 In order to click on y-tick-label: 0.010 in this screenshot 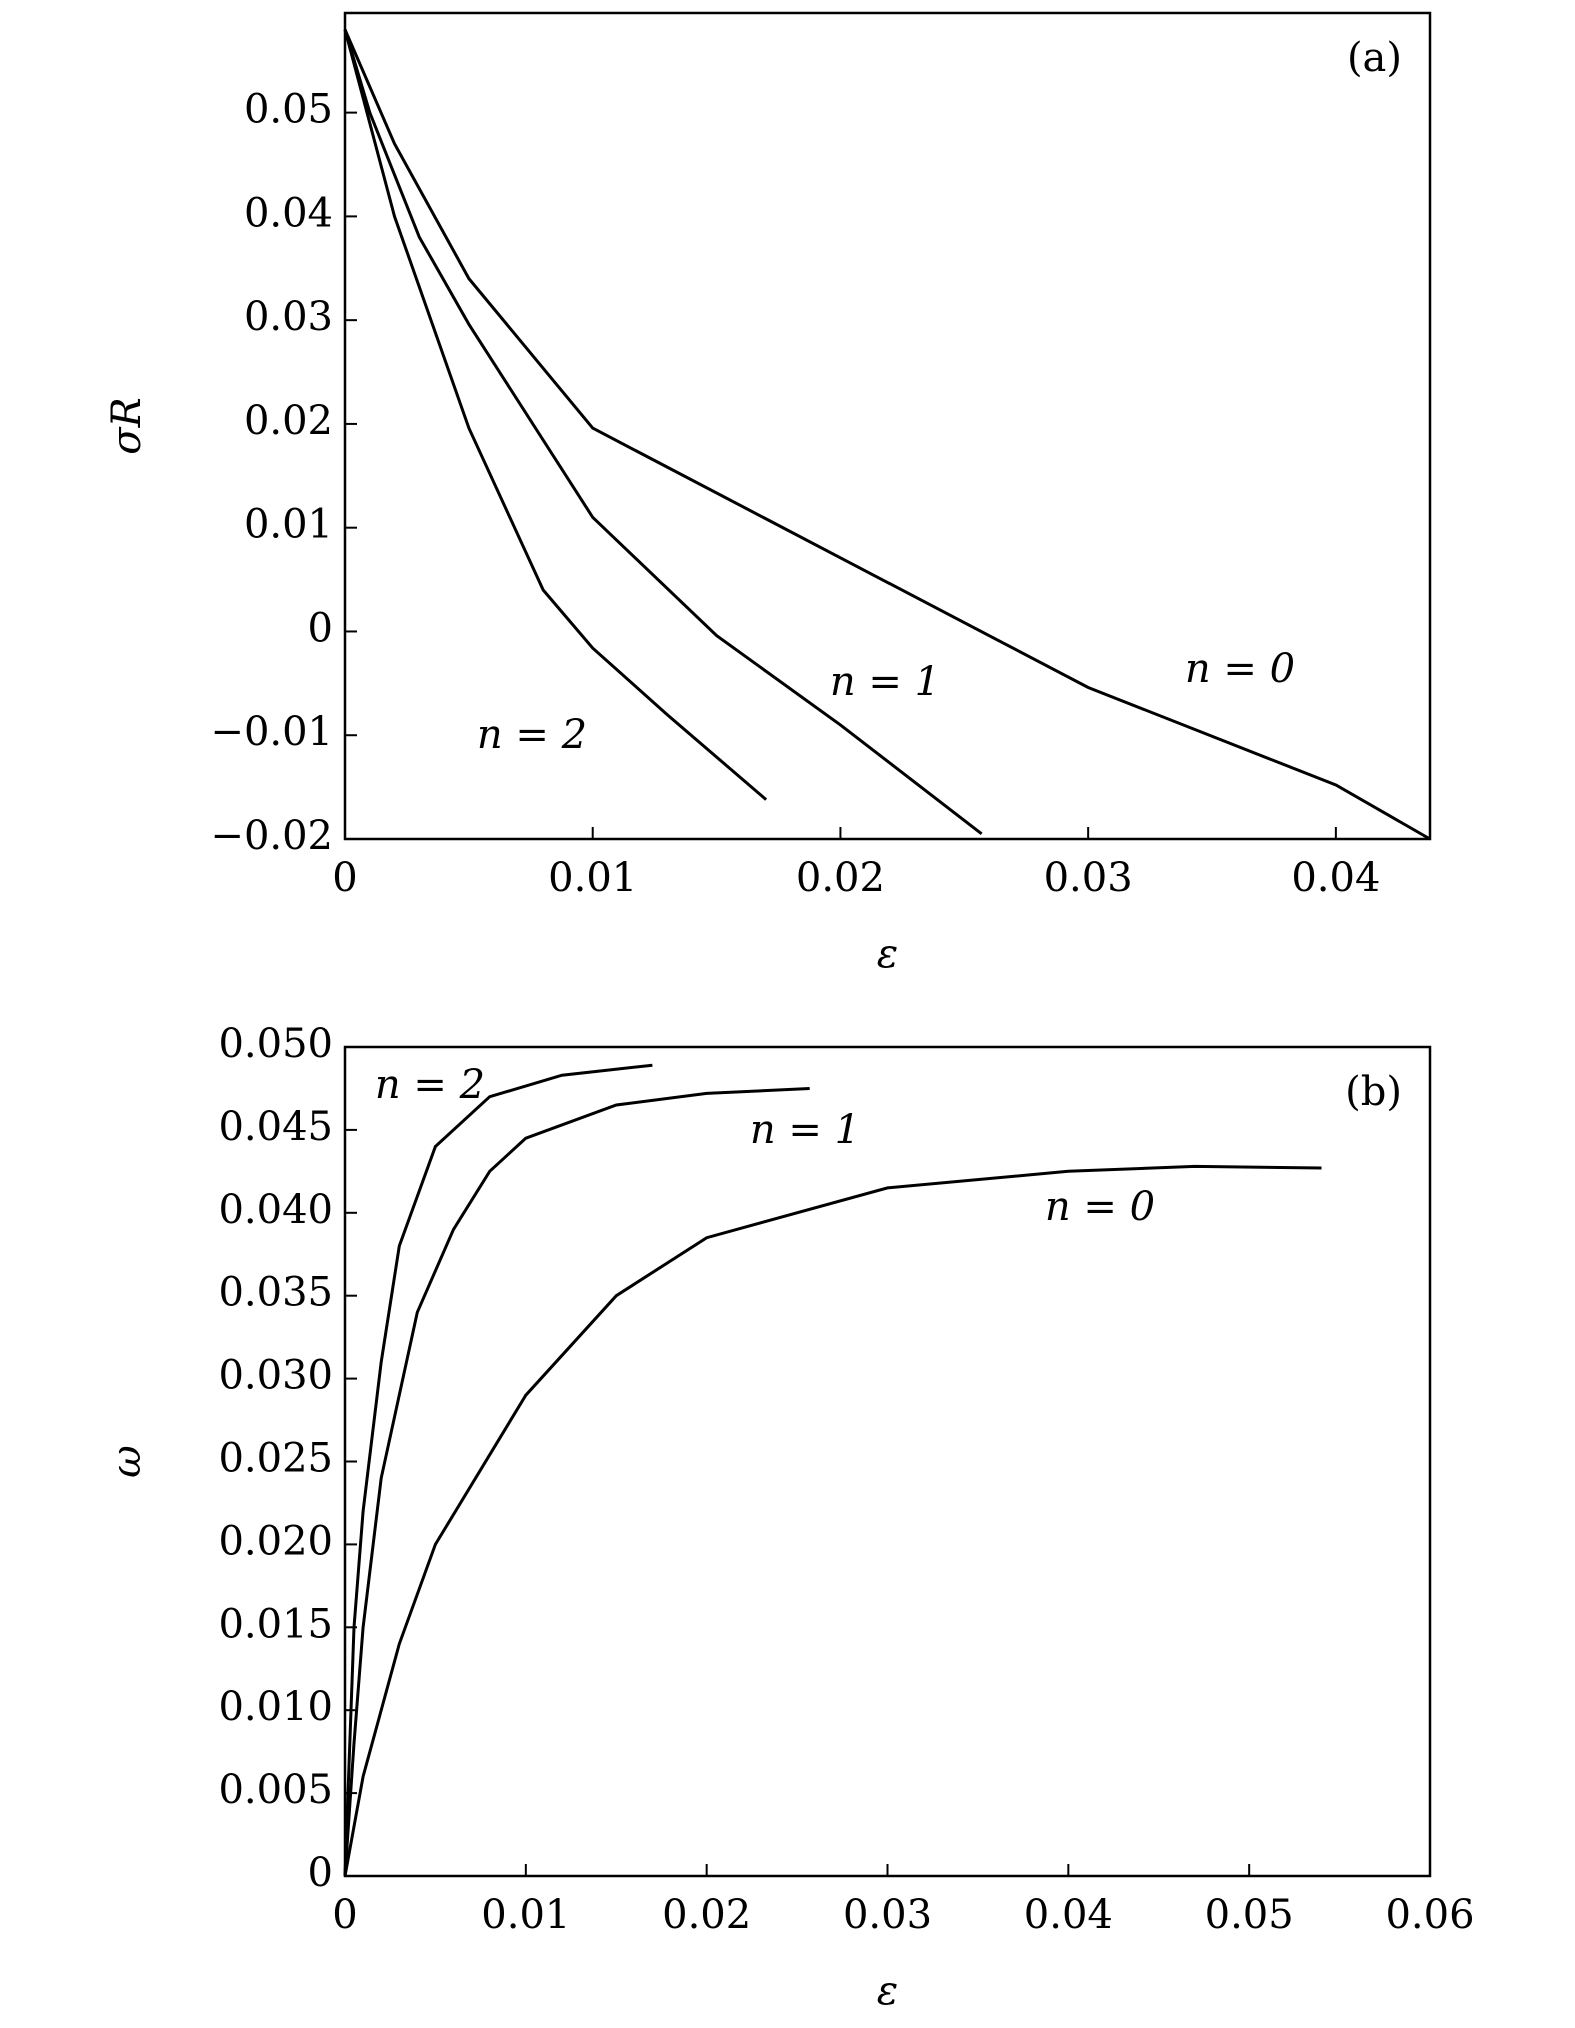, I will do `click(275, 1707)`.